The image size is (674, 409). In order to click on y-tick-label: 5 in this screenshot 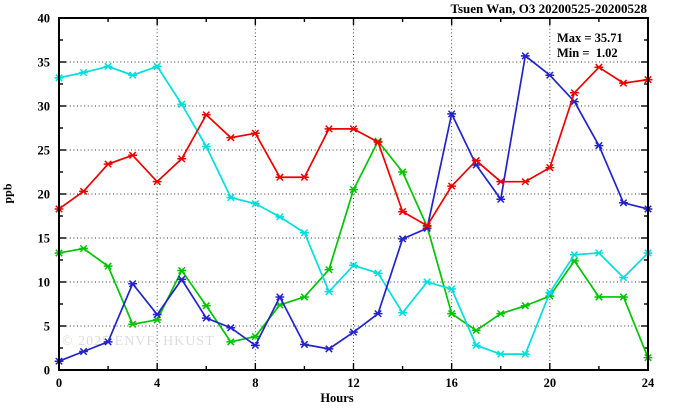, I will do `click(47, 327)`.